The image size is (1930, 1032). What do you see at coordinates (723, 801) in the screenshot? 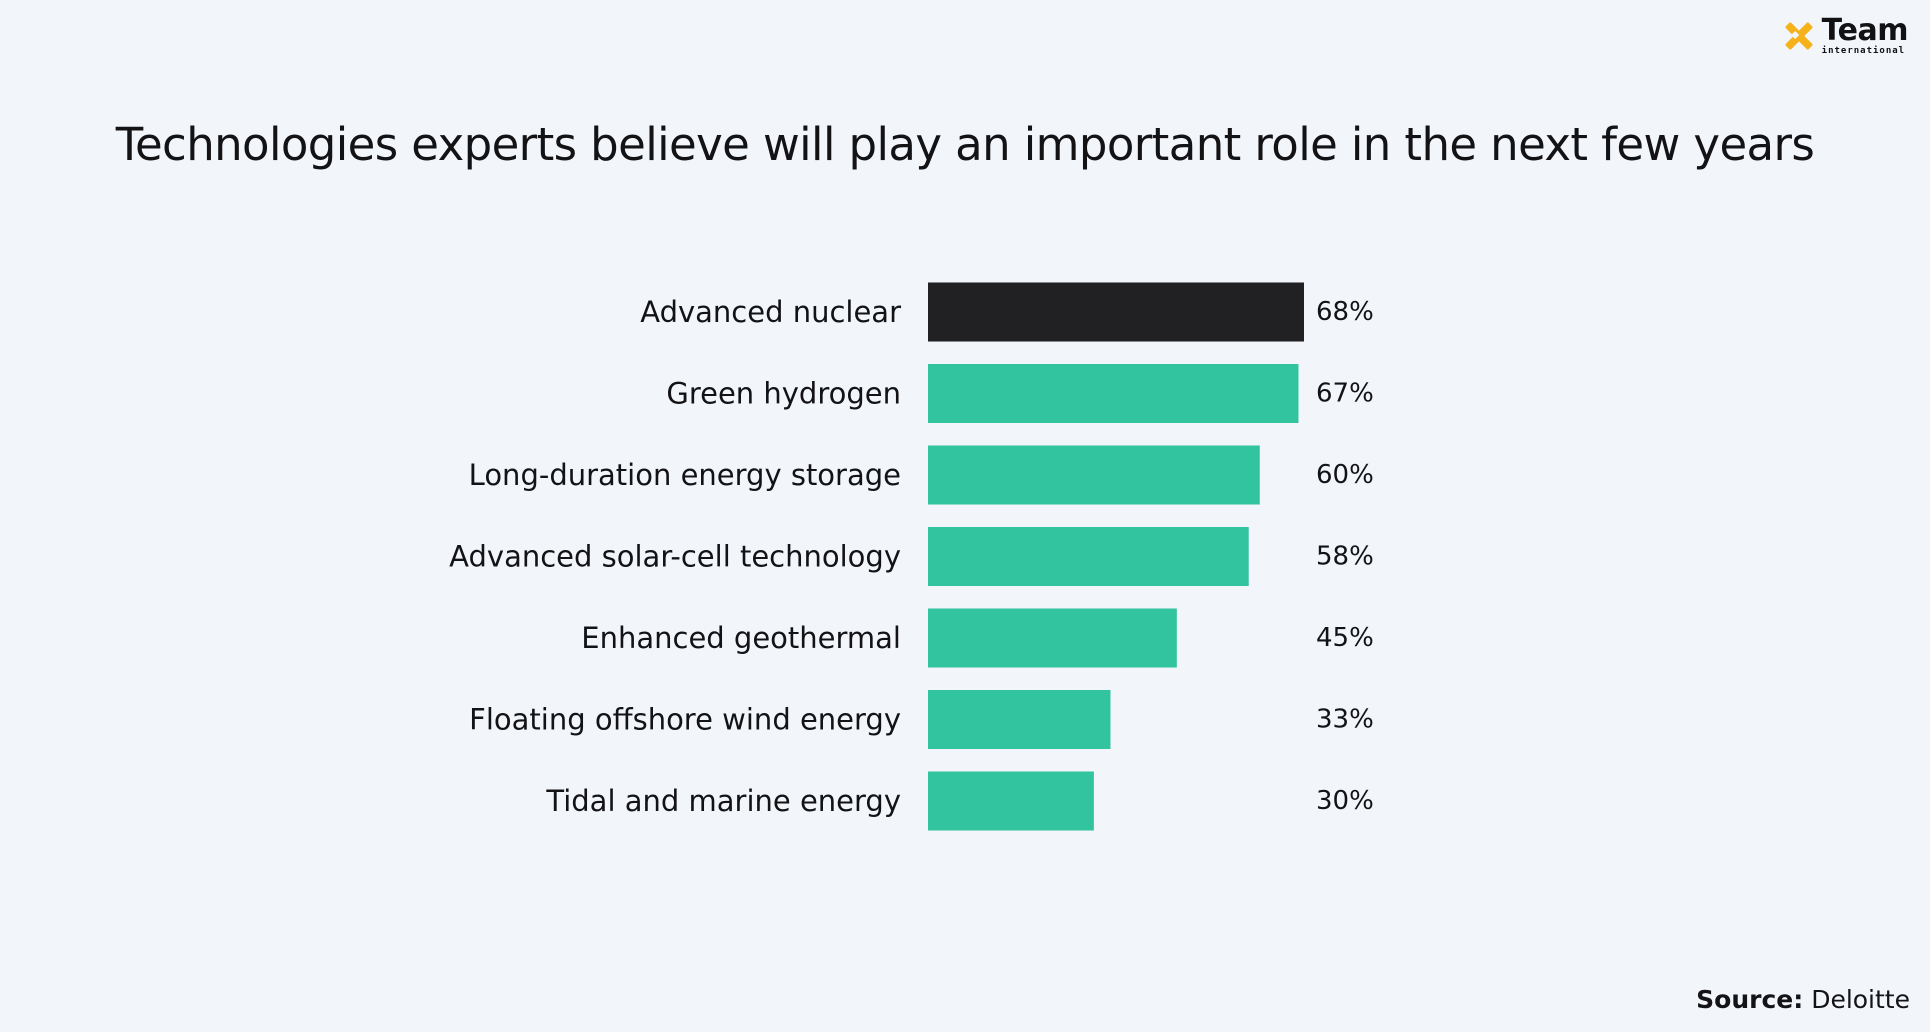
I see `category-label: Tidal and marine energy` at bounding box center [723, 801].